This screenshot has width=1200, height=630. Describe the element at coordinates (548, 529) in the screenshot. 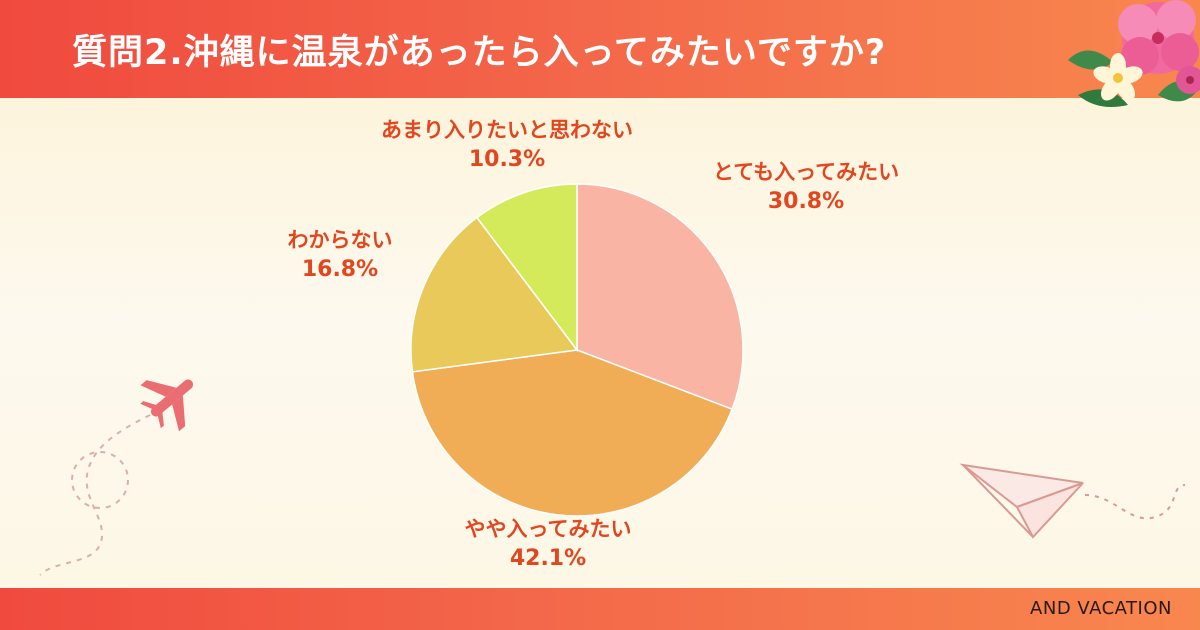

I see `slice-label-text: やや入ってみたい` at that location.